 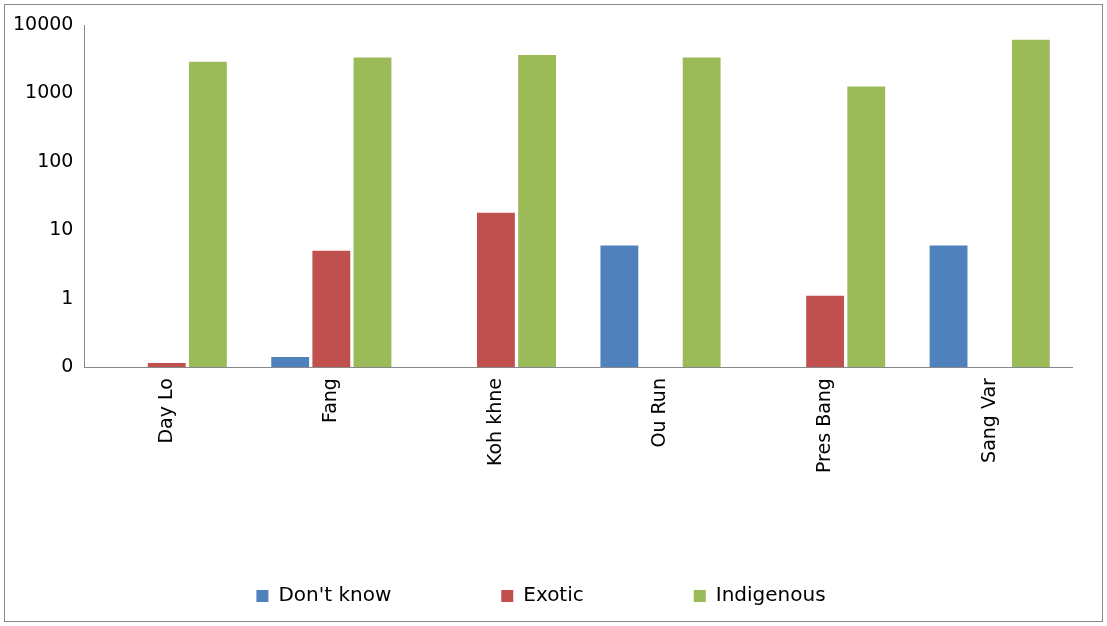 What do you see at coordinates (335, 594) in the screenshot?
I see `legend-label: Don't know` at bounding box center [335, 594].